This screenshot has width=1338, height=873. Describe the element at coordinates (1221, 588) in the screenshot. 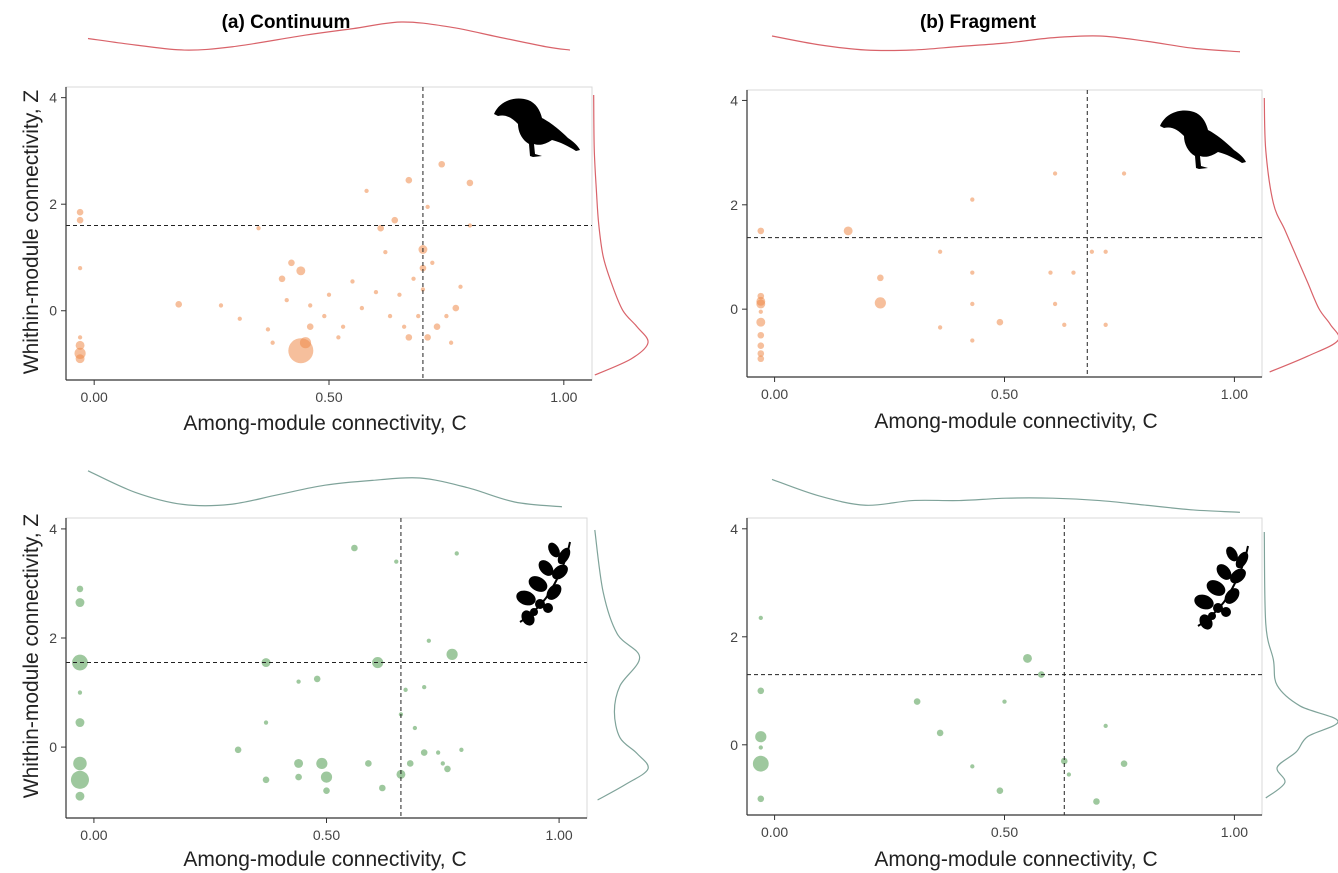

I see `plant-branch-icon` at that location.